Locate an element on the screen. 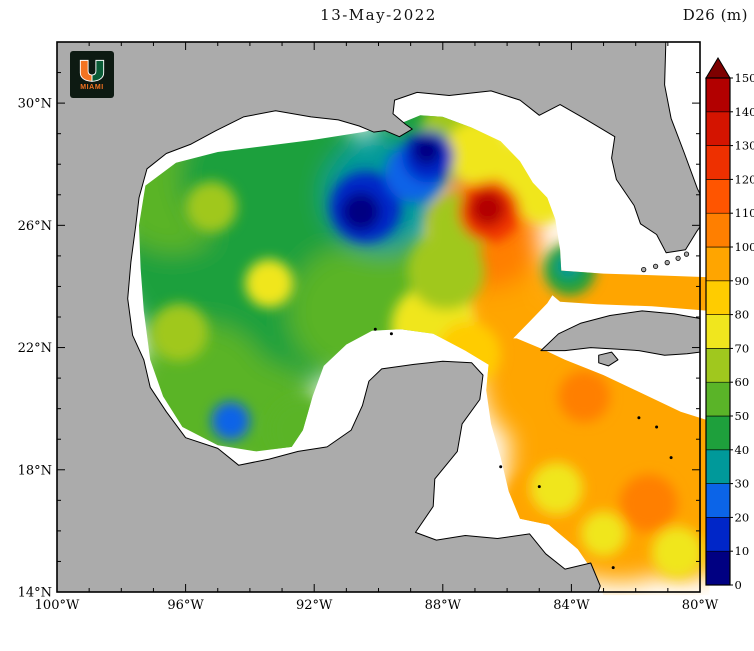 This screenshot has height=651, width=754. colorbar-tick-label: 30 is located at coordinates (742, 484).